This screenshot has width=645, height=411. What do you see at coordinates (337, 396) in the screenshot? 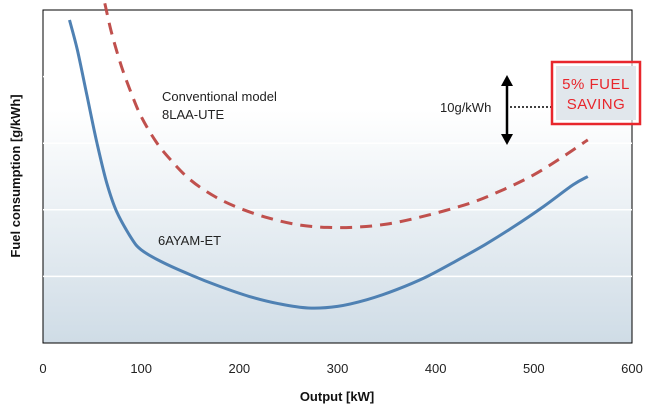
I see `x-axis-title: Output [kW]` at bounding box center [337, 396].